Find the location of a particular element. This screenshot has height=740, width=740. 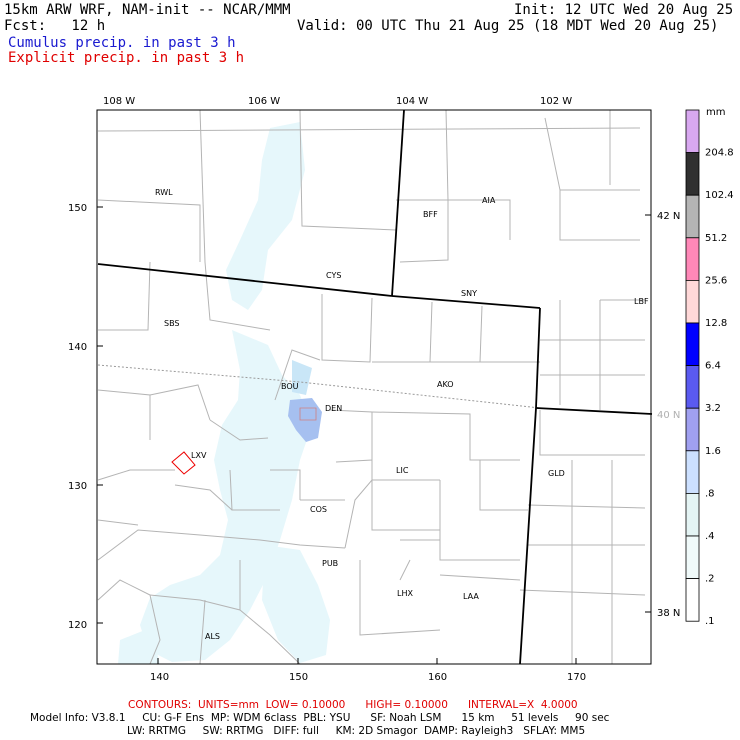

colorbar-level-label: .8 is located at coordinates (710, 493).